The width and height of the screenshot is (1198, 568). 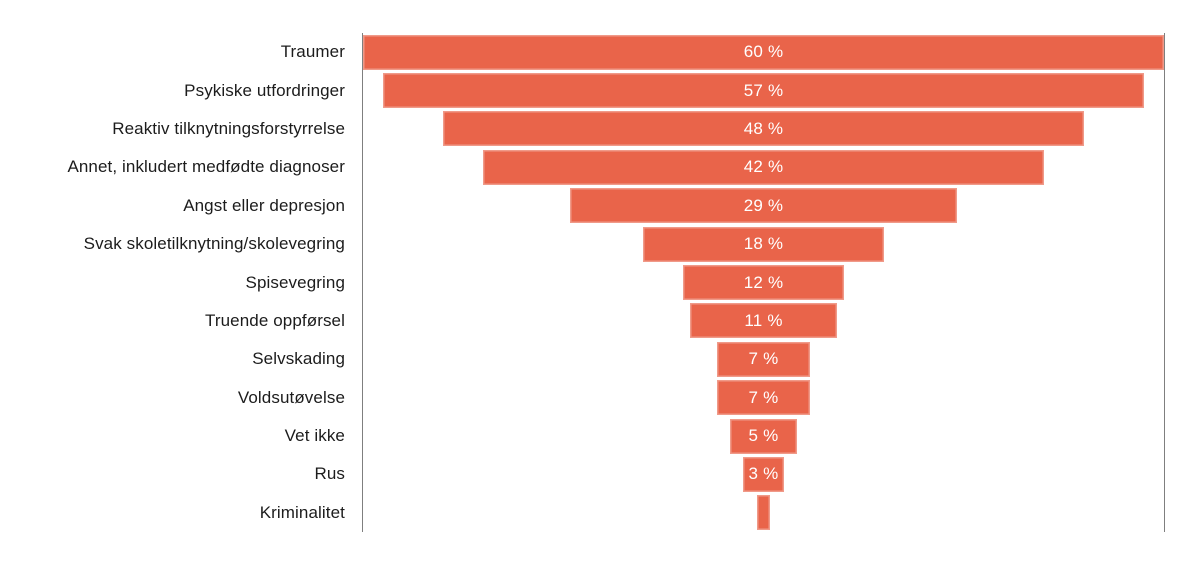 I want to click on bar-row, so click(x=763, y=513).